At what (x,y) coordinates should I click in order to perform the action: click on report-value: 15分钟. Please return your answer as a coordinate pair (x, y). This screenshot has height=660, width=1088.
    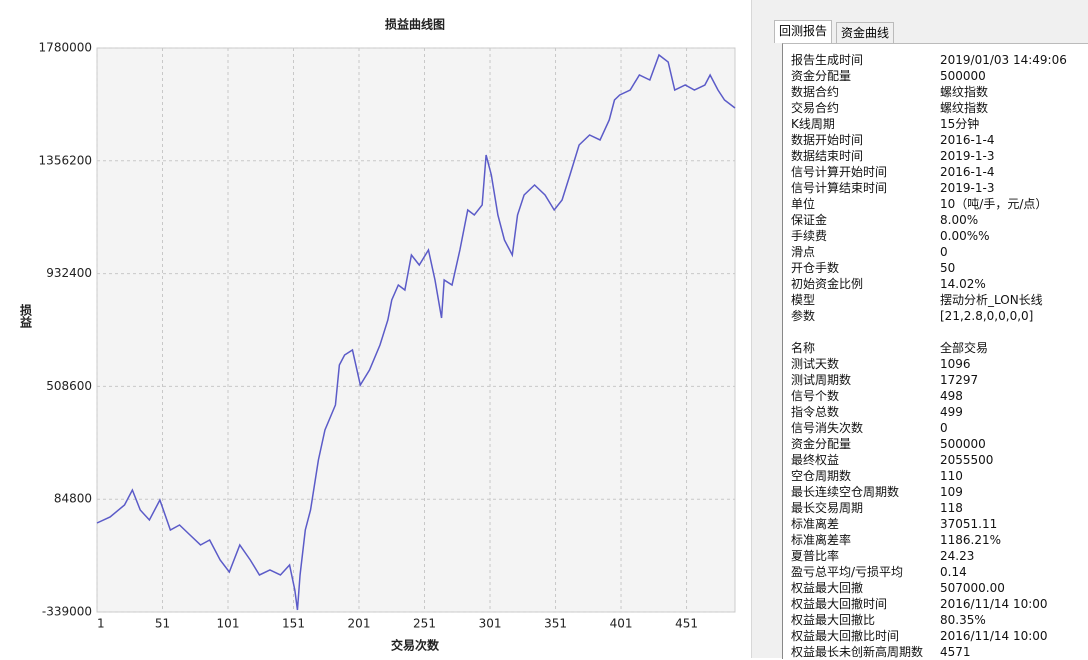
    Looking at the image, I should click on (960, 124).